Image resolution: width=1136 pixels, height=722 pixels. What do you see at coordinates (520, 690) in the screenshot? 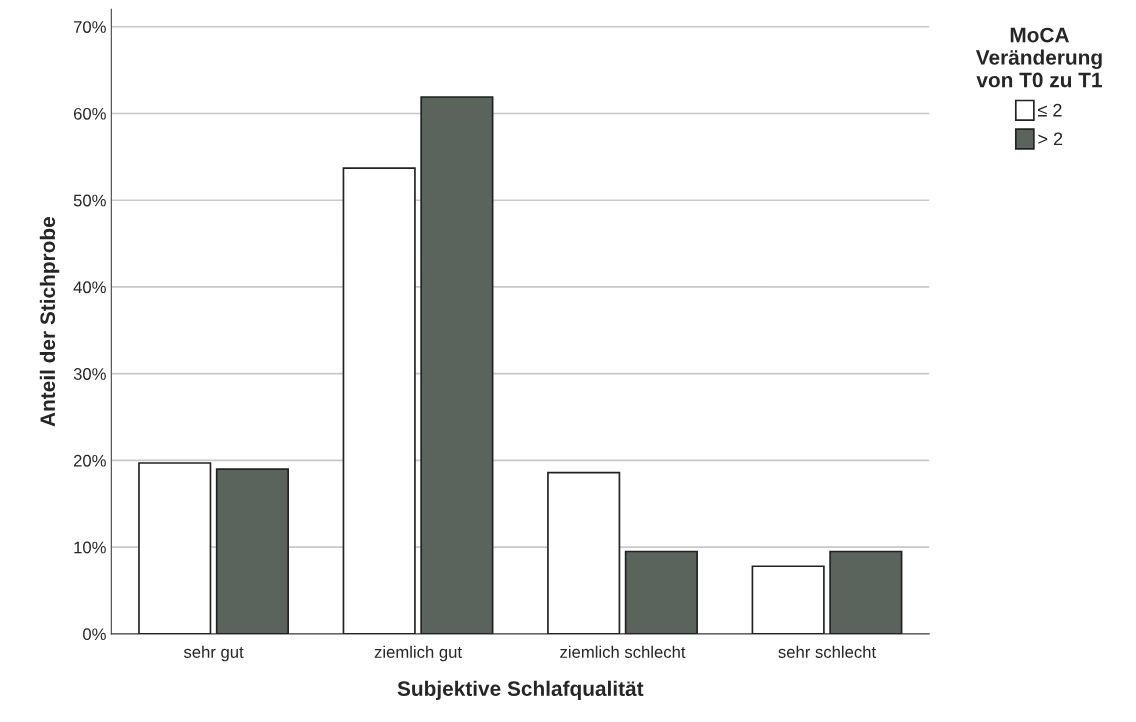
I see `x-axis-title: Subjektive Schlafqualität` at bounding box center [520, 690].